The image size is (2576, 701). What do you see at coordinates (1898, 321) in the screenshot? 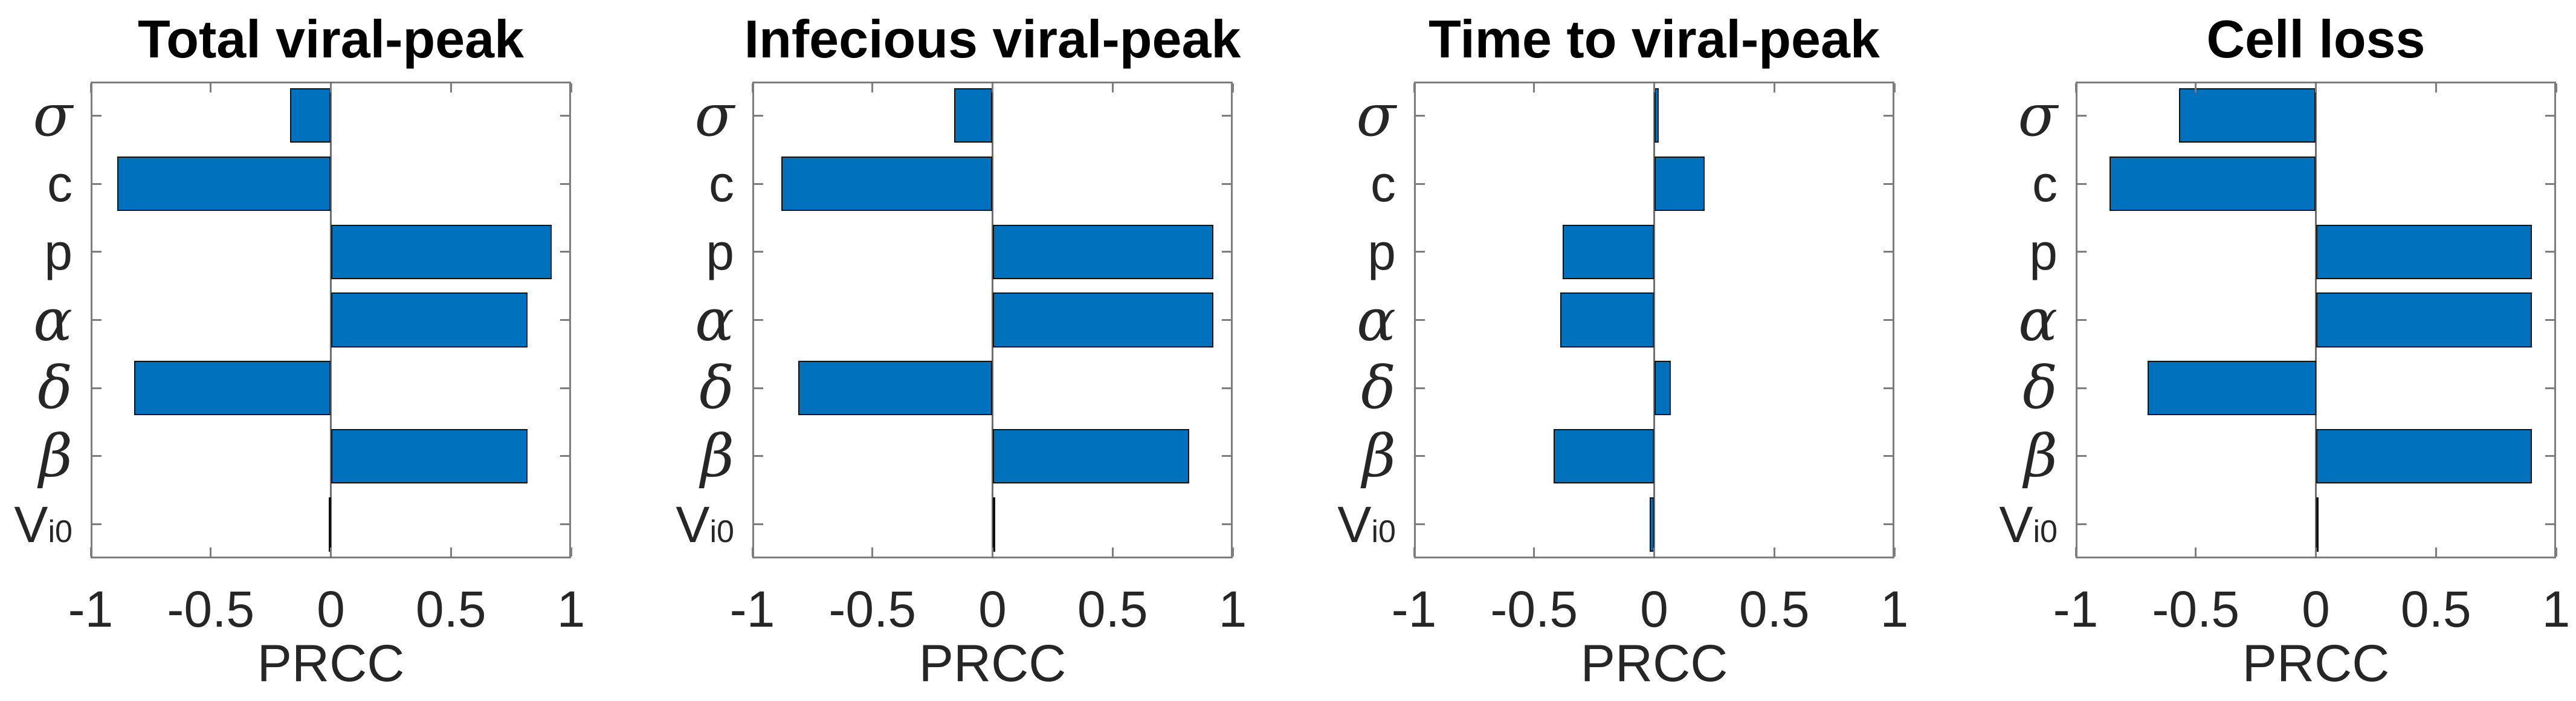
I see `y-tick-label-alpha: α` at bounding box center [1898, 321].